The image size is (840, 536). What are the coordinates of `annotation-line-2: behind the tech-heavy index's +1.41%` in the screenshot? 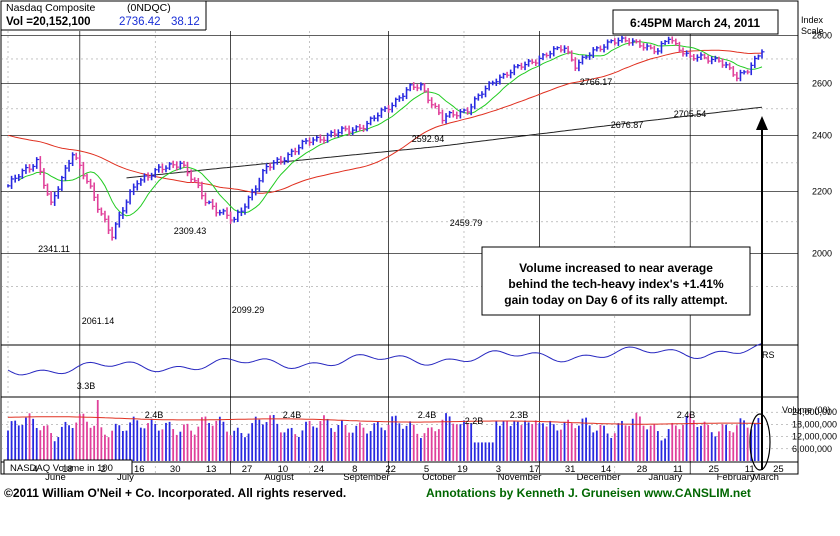 It's located at (616, 284).